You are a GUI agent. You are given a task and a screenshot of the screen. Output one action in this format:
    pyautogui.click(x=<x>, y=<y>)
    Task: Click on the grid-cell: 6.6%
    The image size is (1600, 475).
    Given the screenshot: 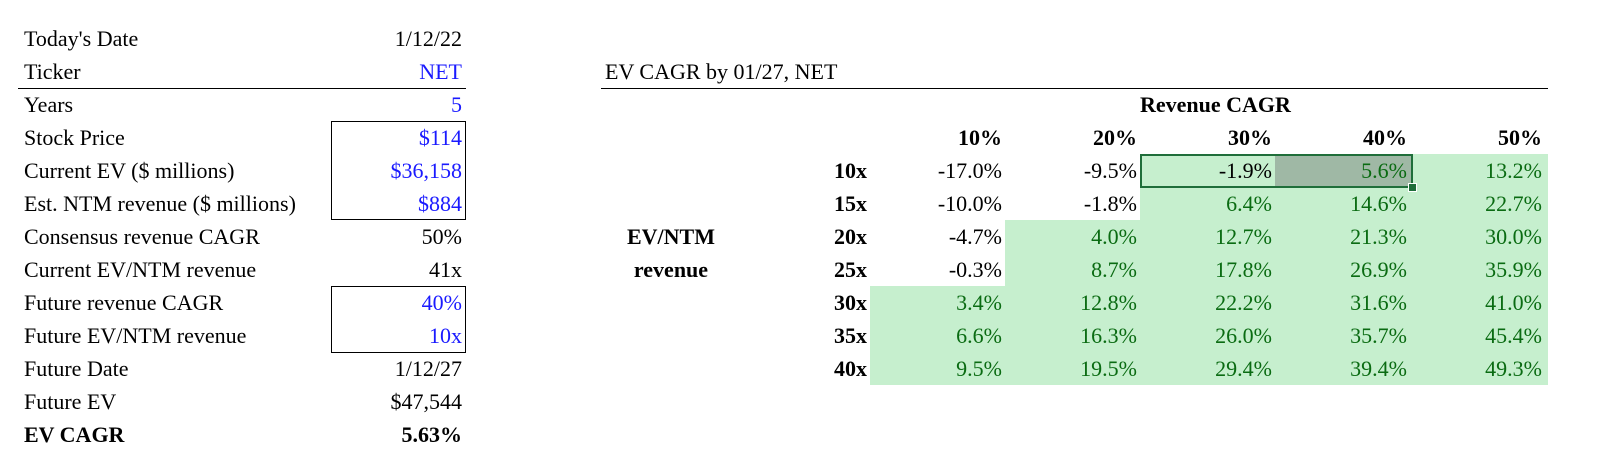 What is the action you would take?
    pyautogui.click(x=979, y=335)
    